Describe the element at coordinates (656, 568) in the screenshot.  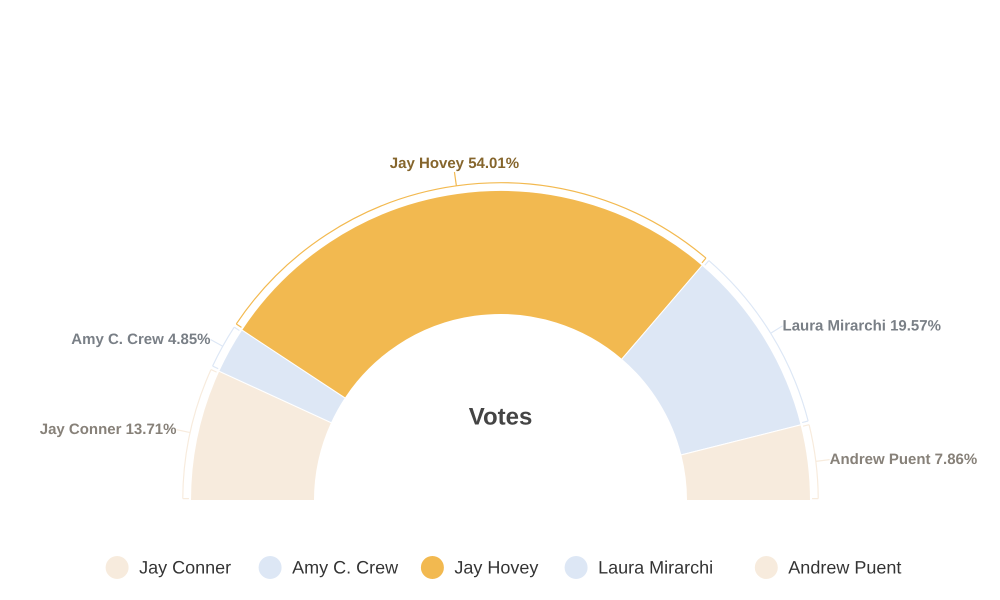
I see `legend-label: Laura Mirarchi` at that location.